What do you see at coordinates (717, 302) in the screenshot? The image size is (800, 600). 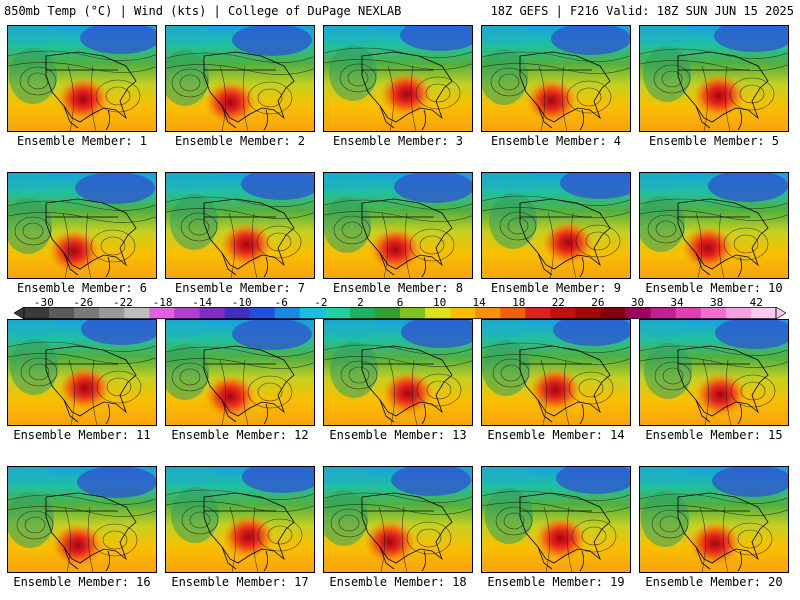 I see `colorbar-tick-label: 38` at bounding box center [717, 302].